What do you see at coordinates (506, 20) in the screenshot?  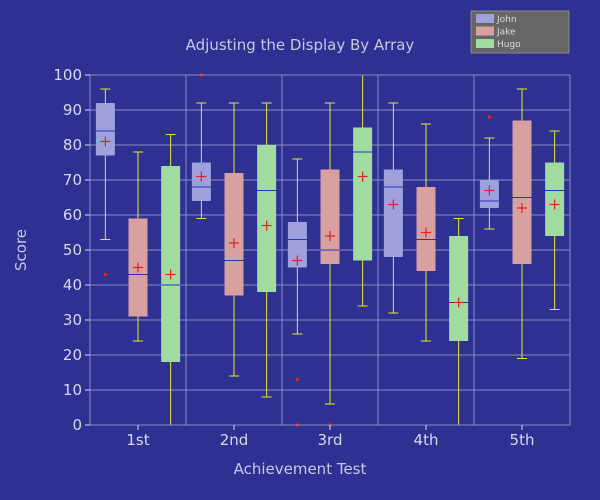 I see `legend-label-john: John` at bounding box center [506, 20].